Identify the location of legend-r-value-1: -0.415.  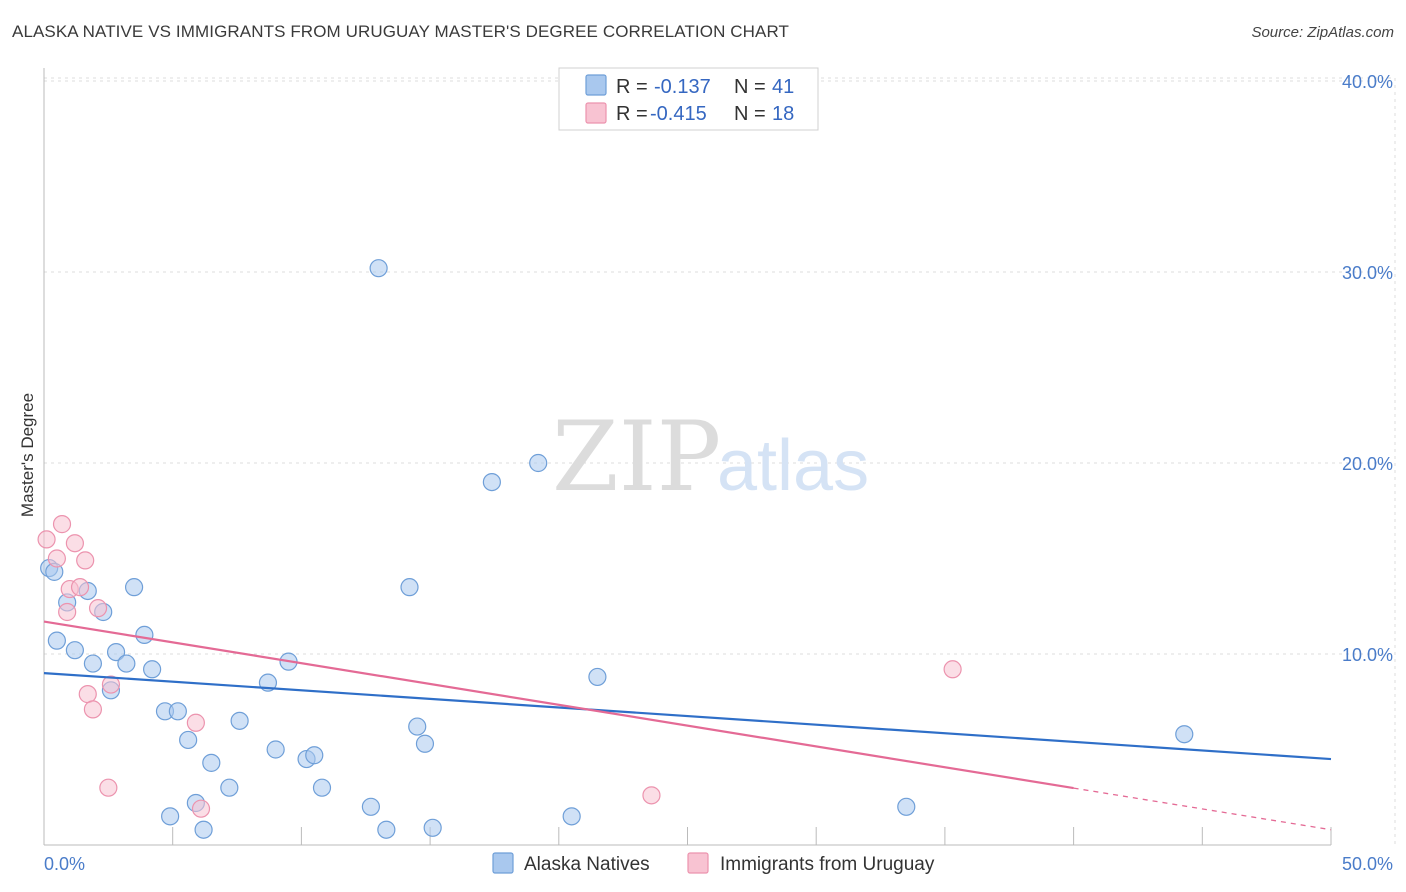
(678, 114).